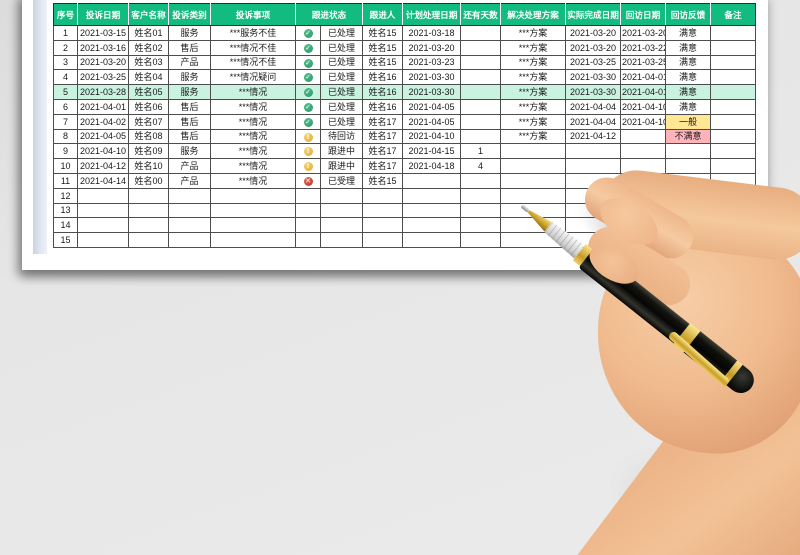  I want to click on cell-date: 2021-03-15, so click(103, 33).